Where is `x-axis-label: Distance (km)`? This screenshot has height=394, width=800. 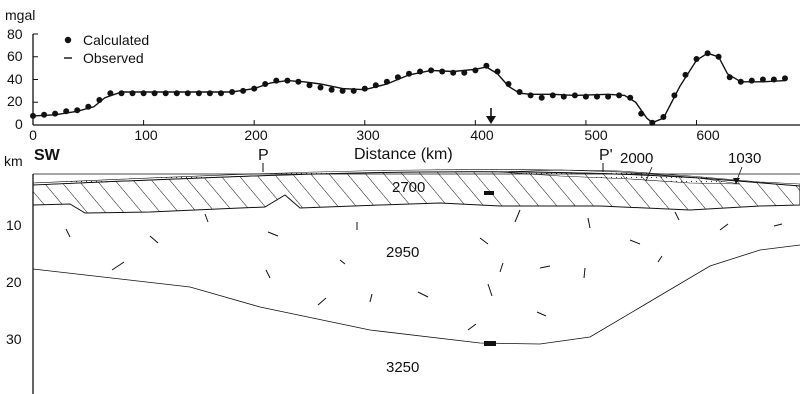 x-axis-label: Distance (km) is located at coordinates (403, 154).